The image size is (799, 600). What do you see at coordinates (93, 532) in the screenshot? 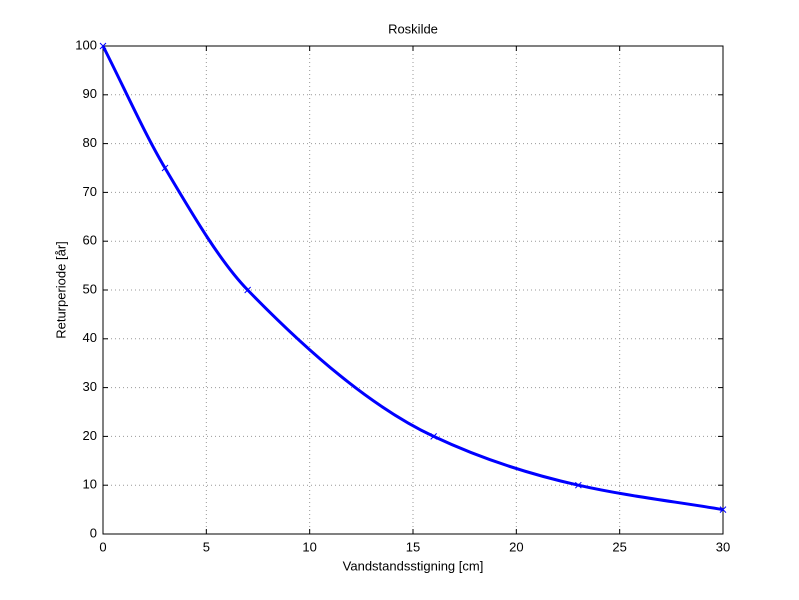
I see `y-tick-label: 0` at bounding box center [93, 532].